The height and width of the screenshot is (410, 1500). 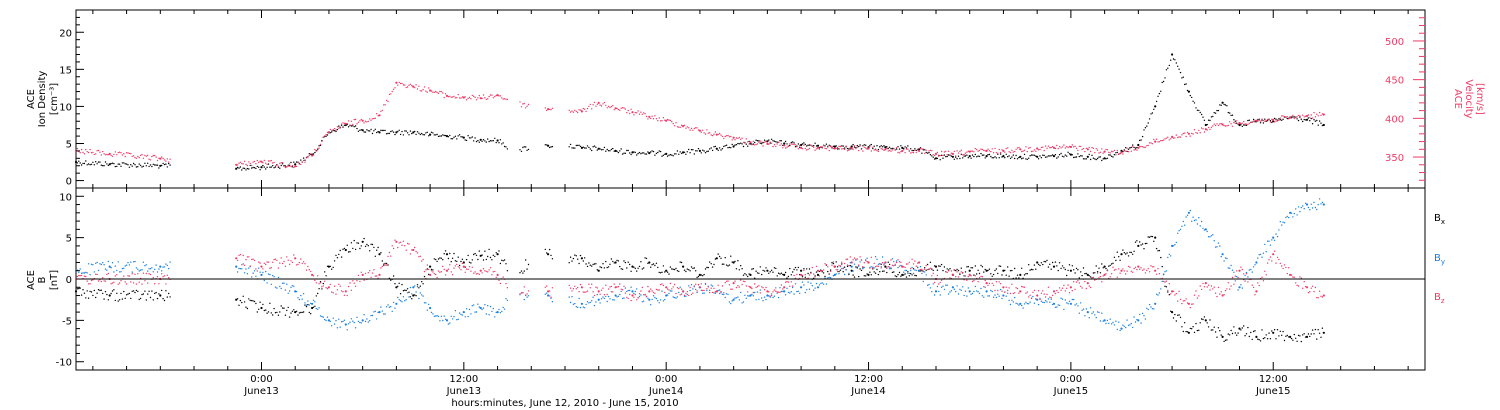 I want to click on ion-density-point, so click(x=1020, y=156).